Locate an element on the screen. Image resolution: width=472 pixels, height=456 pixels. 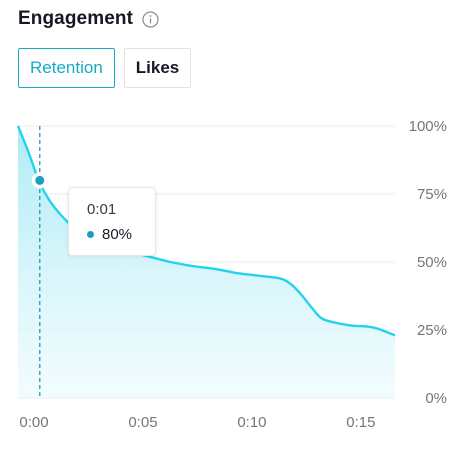
tooltip-value: 80% is located at coordinates (117, 234).